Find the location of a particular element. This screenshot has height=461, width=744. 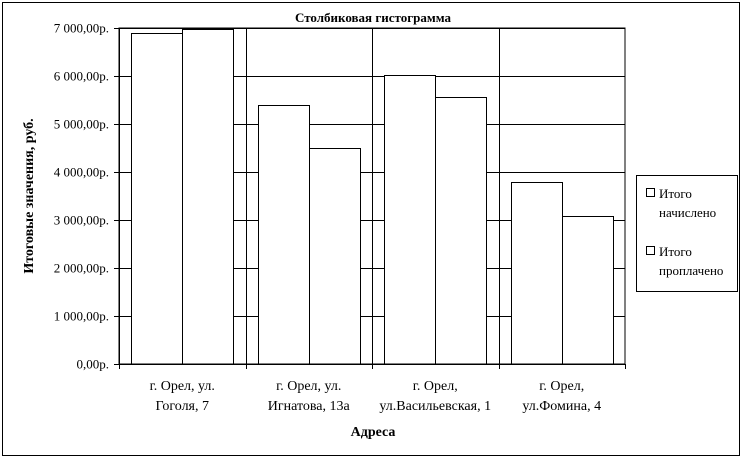

legend-label-series-2: Итого is located at coordinates (675, 251).